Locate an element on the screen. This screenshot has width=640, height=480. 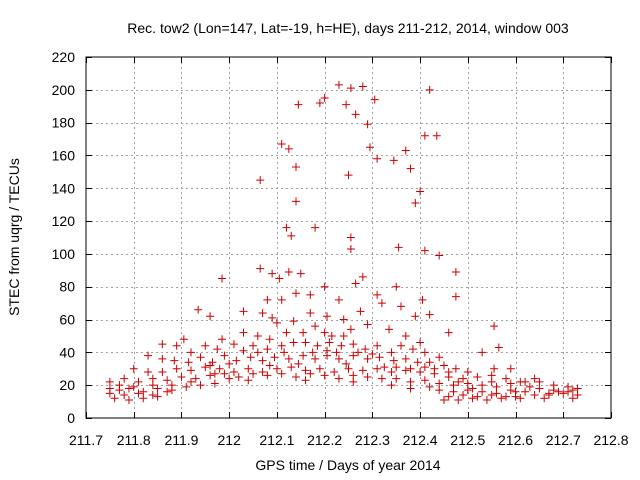
y-tick-label: 40 is located at coordinates (67, 352).